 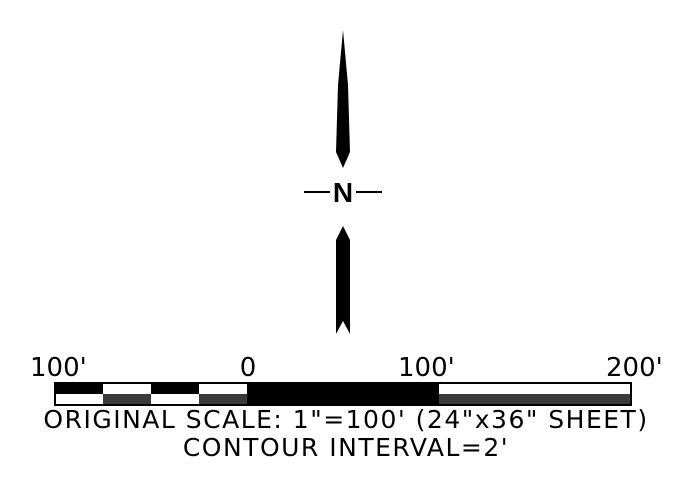 What do you see at coordinates (343, 99) in the screenshot?
I see `north-arrow-upper-blade` at bounding box center [343, 99].